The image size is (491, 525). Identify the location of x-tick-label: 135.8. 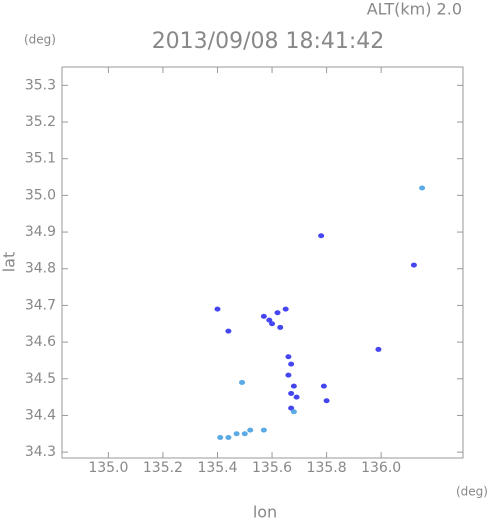
(327, 468).